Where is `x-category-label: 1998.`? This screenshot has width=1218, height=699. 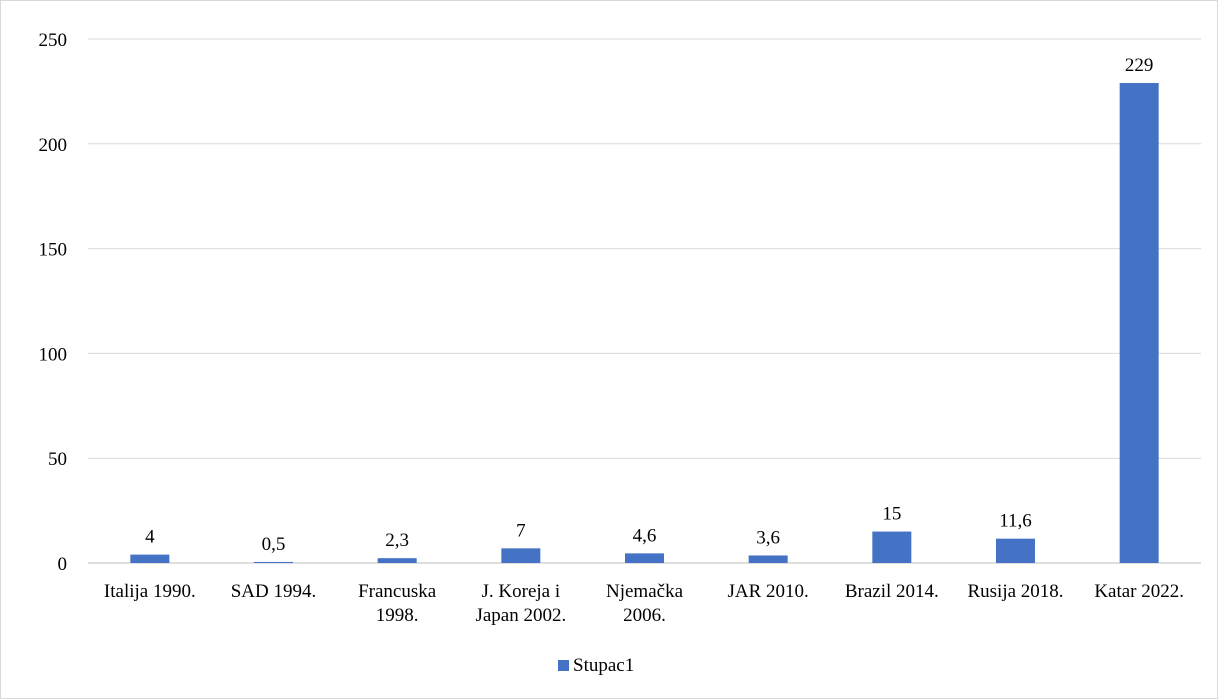 x-category-label: 1998. is located at coordinates (397, 615).